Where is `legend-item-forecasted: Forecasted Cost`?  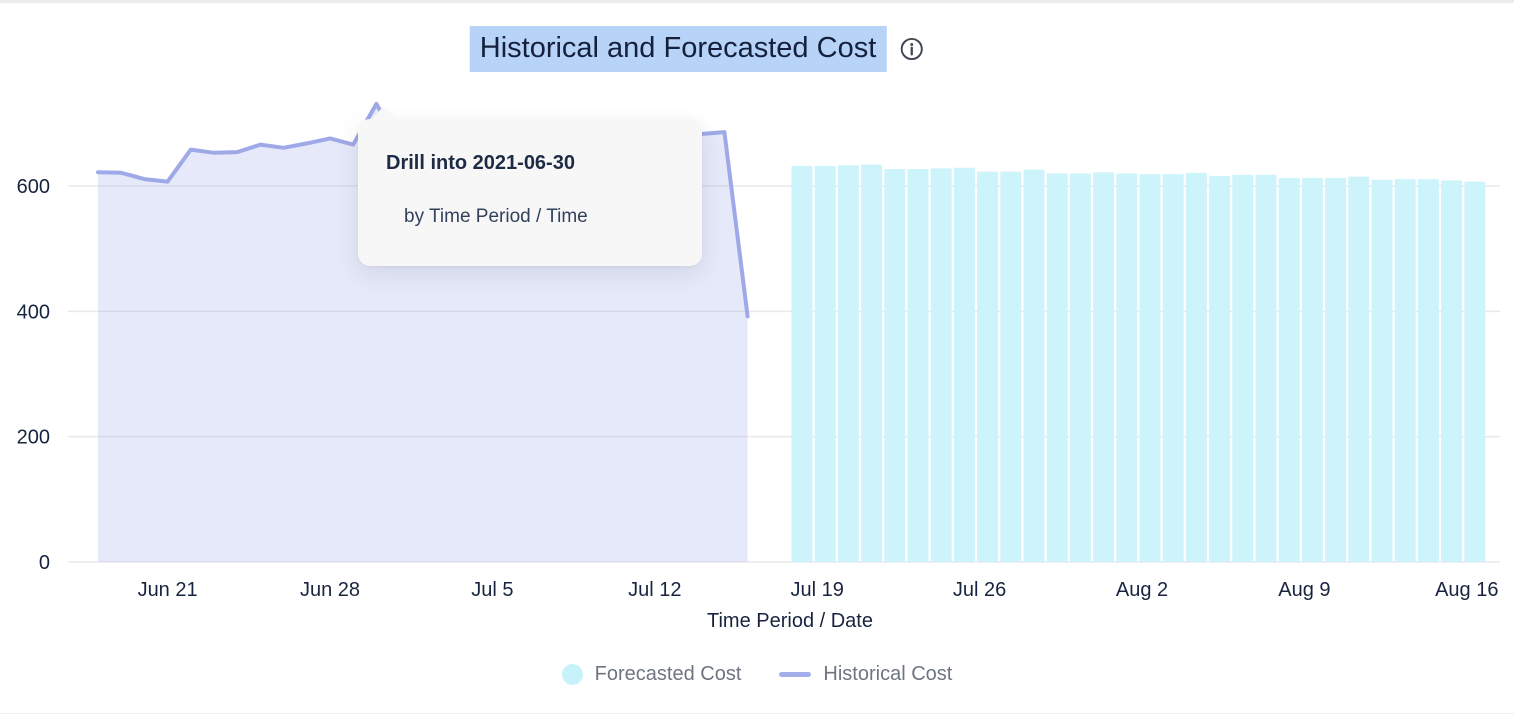
legend-item-forecasted: Forecasted Cost is located at coordinates (651, 674).